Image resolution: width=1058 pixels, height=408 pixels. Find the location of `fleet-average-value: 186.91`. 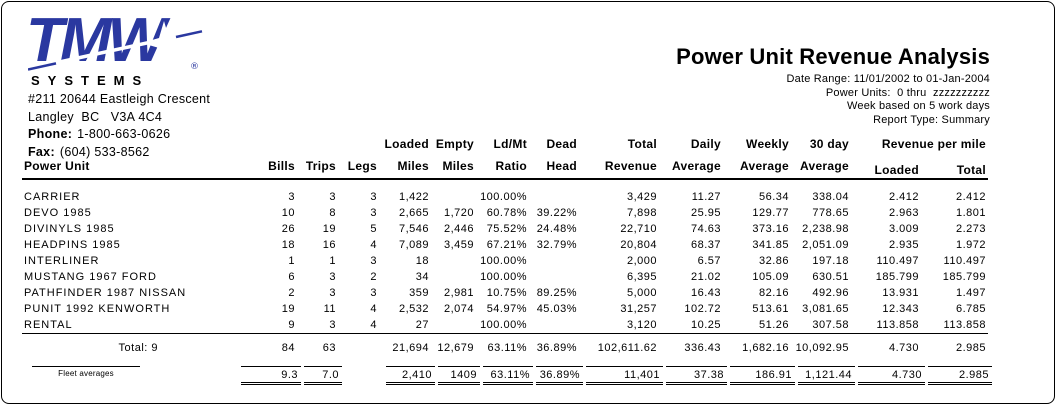

fleet-average-value: 186.91 is located at coordinates (762, 375).